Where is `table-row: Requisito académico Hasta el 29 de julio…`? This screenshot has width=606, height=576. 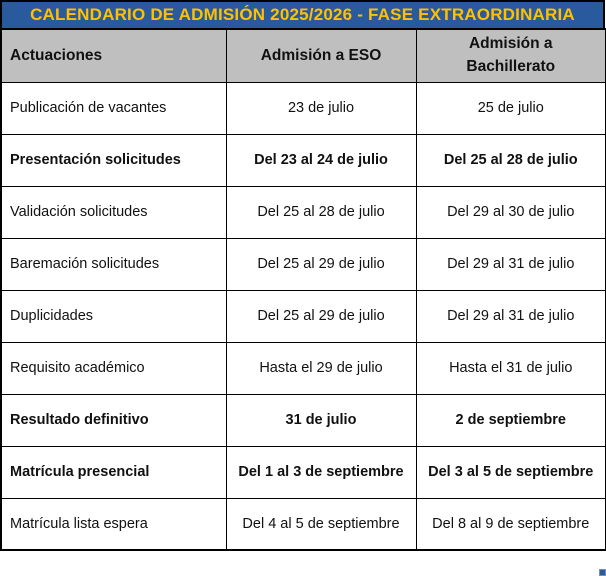 table-row: Requisito académico Hasta el 29 de julio… is located at coordinates (303, 368).